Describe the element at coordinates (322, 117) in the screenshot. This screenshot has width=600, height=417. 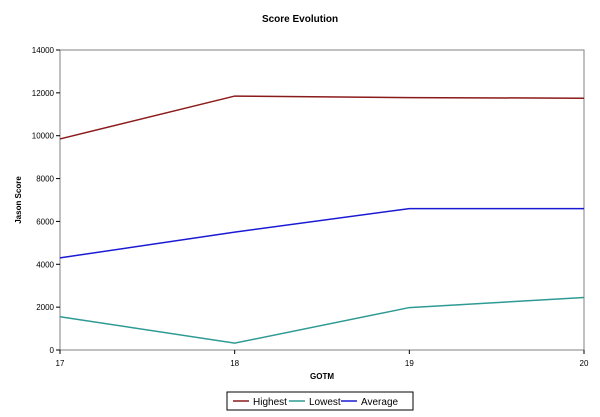
I see `series-line-highest` at that location.